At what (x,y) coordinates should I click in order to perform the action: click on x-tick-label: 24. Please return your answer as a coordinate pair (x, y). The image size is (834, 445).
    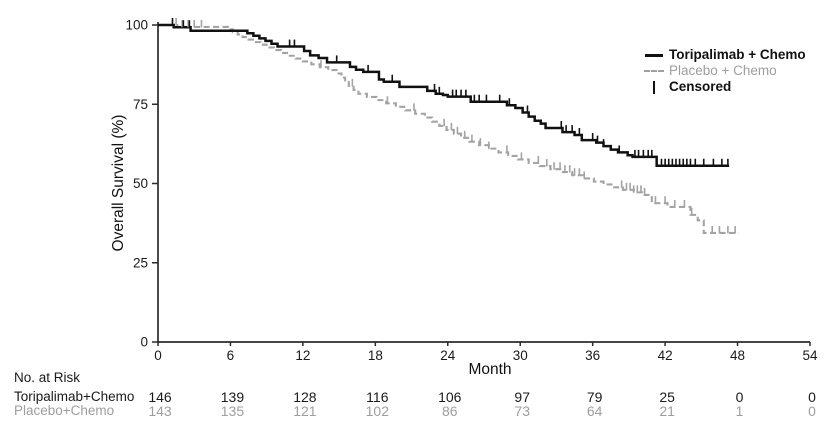
    Looking at the image, I should click on (448, 355).